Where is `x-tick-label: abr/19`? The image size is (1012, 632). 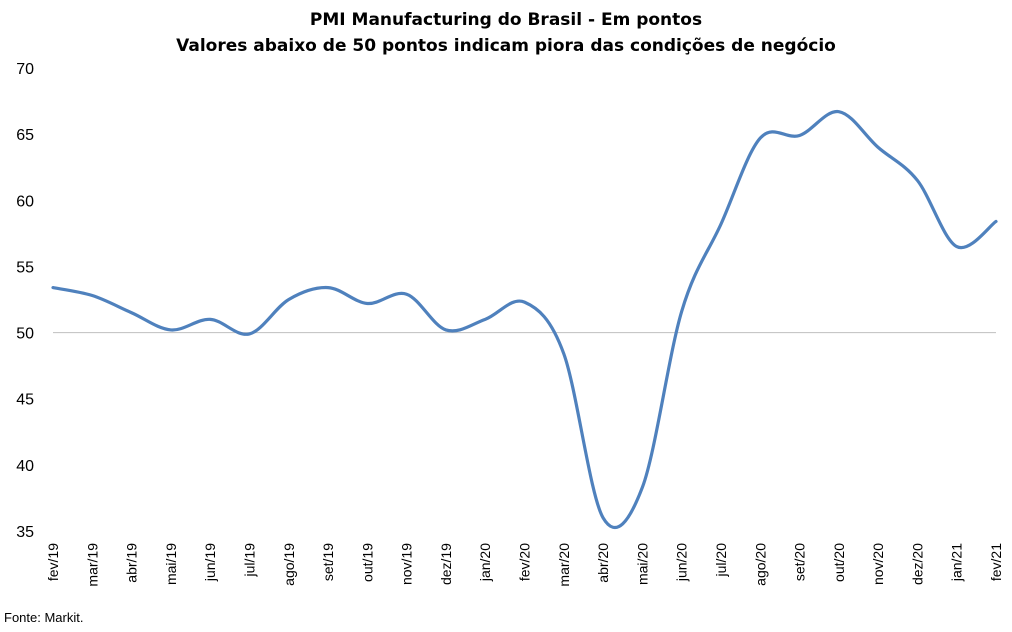 x-tick-label: abr/19 is located at coordinates (132, 563).